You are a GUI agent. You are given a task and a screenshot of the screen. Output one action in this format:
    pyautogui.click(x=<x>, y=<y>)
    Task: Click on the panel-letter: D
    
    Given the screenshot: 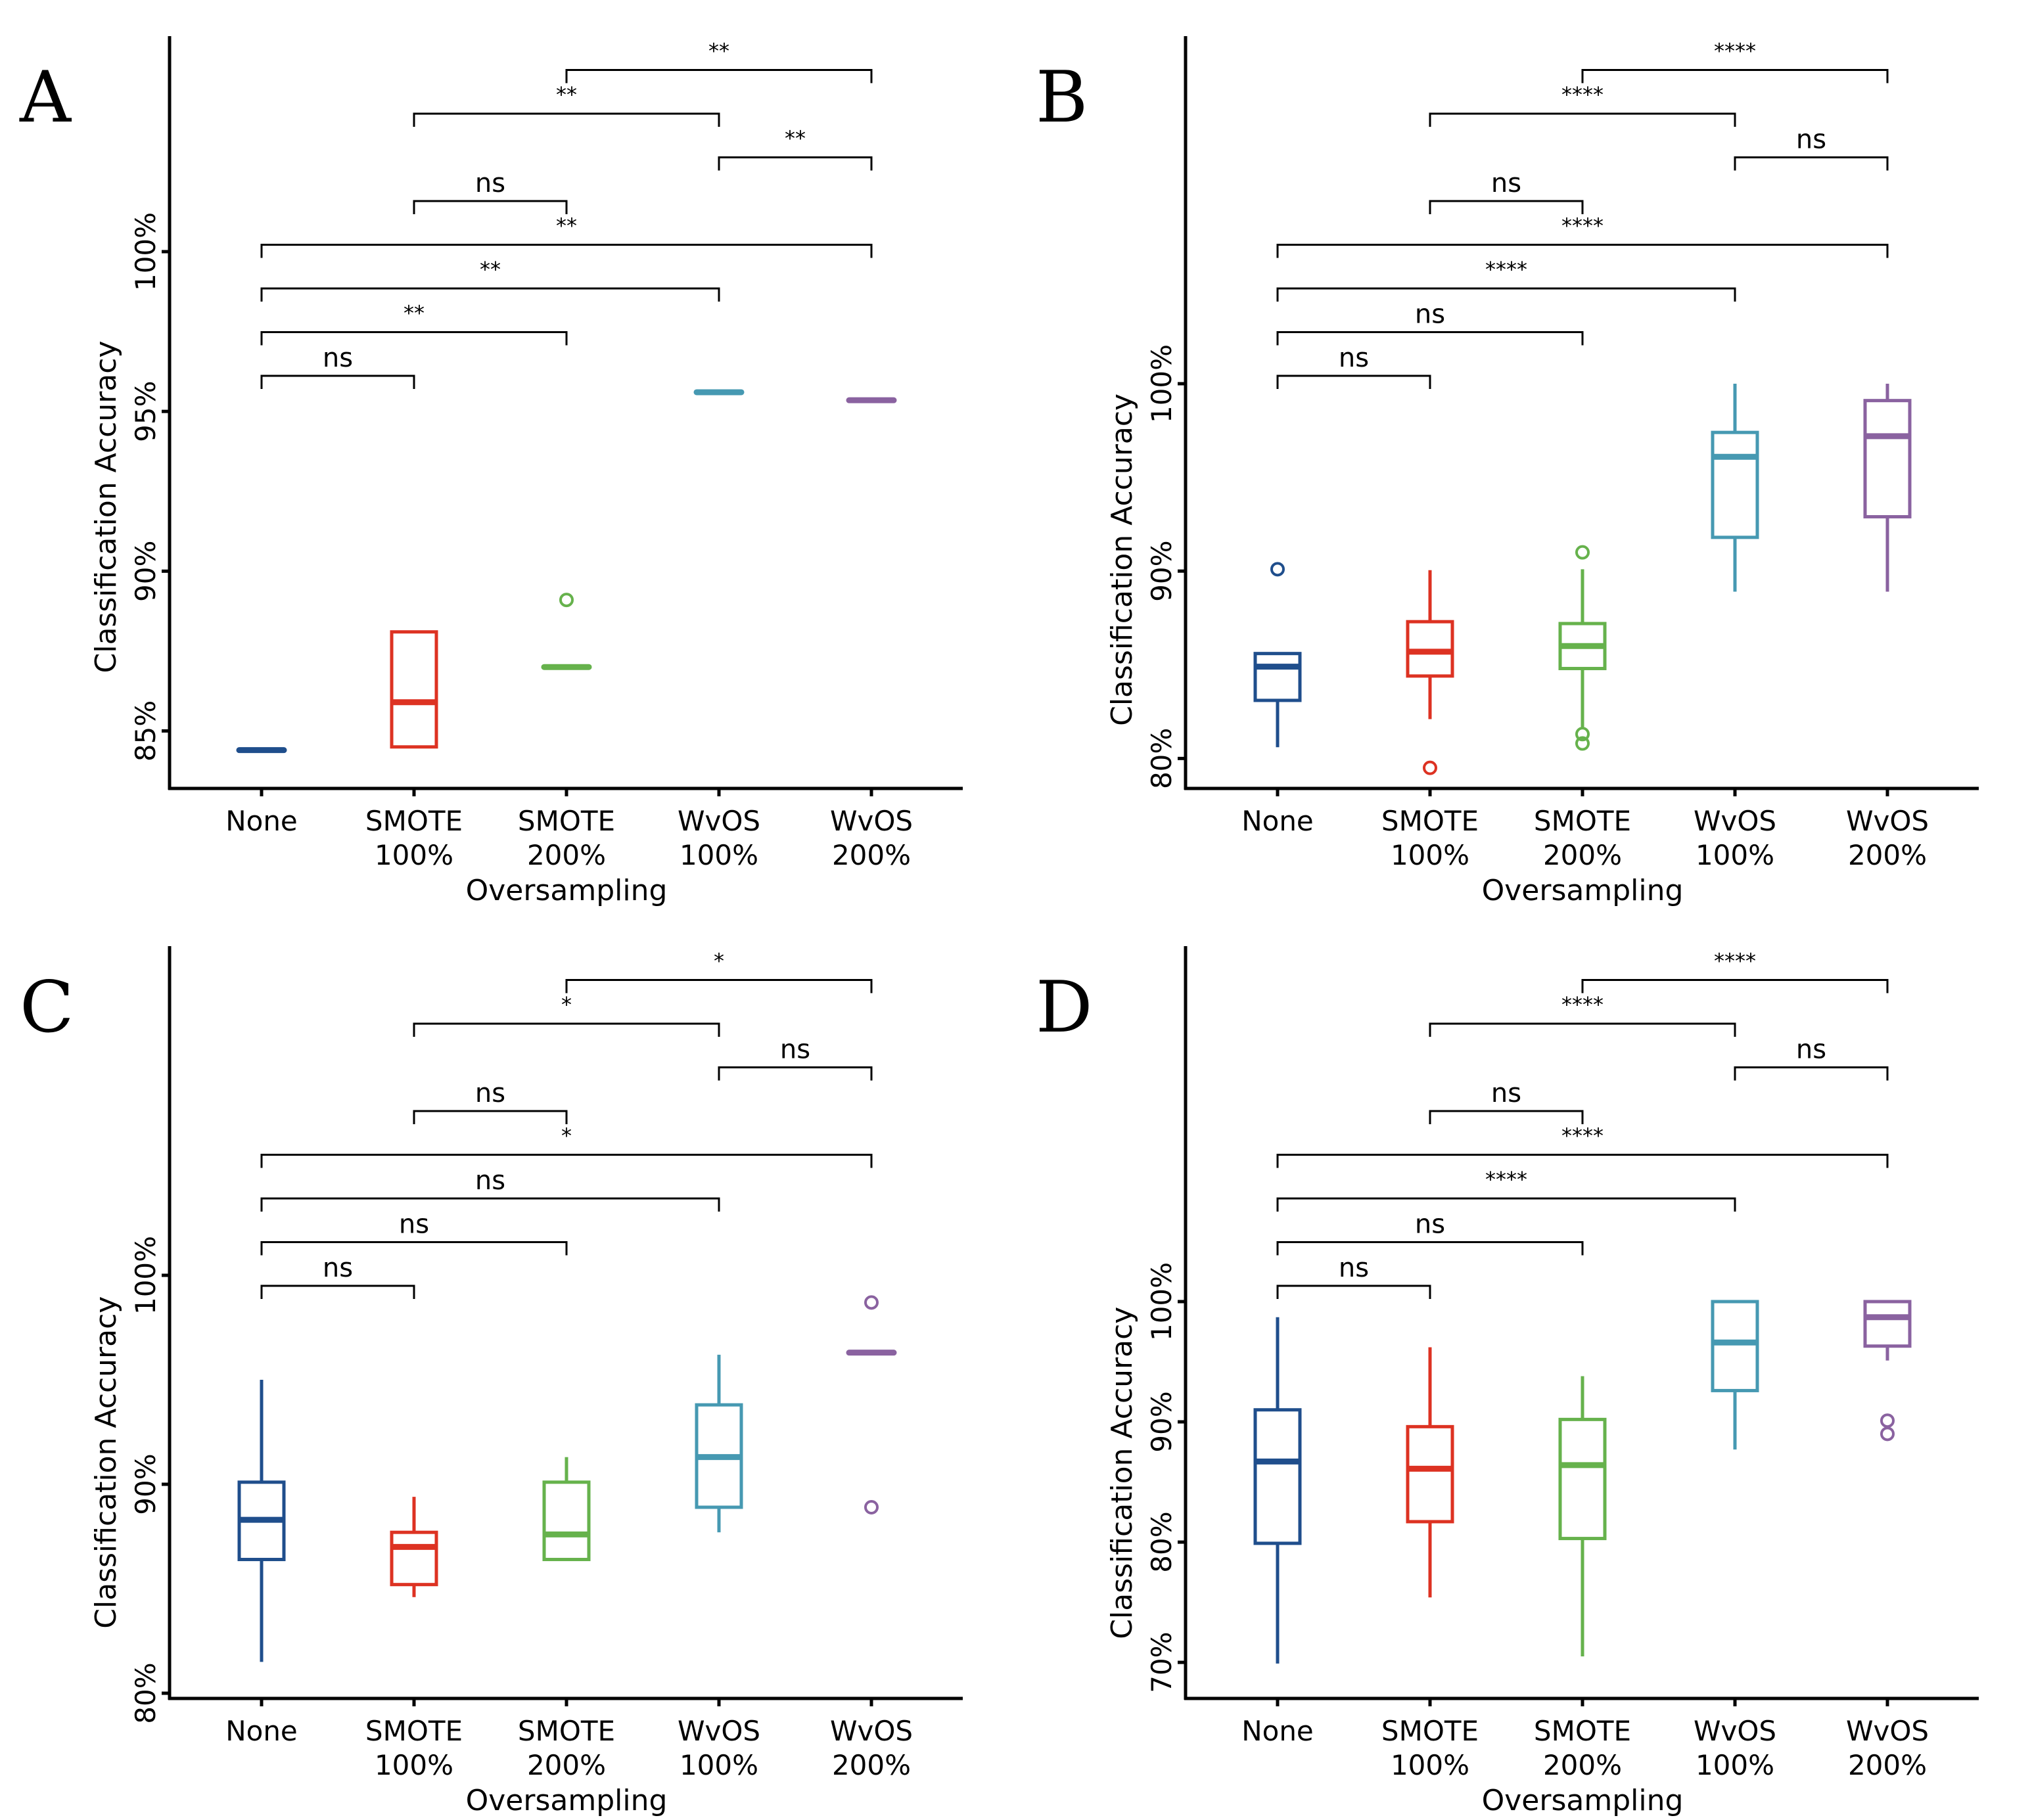 What is the action you would take?
    pyautogui.click(x=1064, y=1008)
    